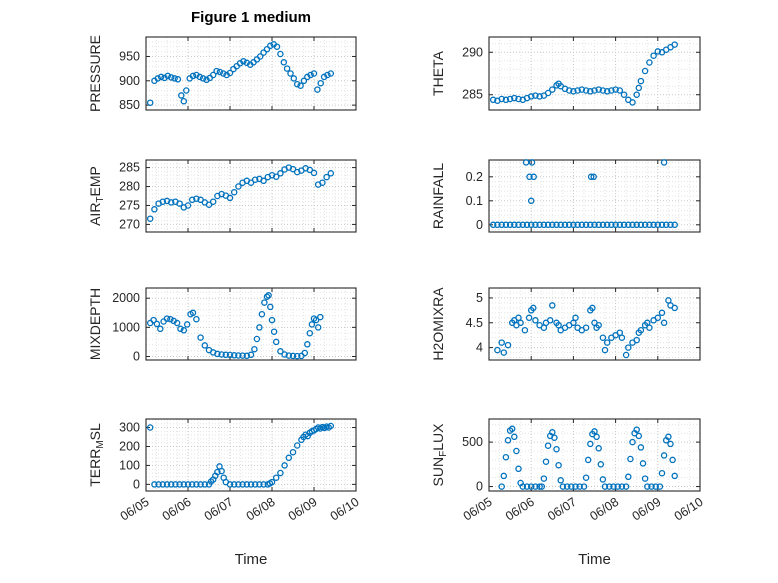  What do you see at coordinates (479, 348) in the screenshot?
I see `y-tick-label: 4` at bounding box center [479, 348].